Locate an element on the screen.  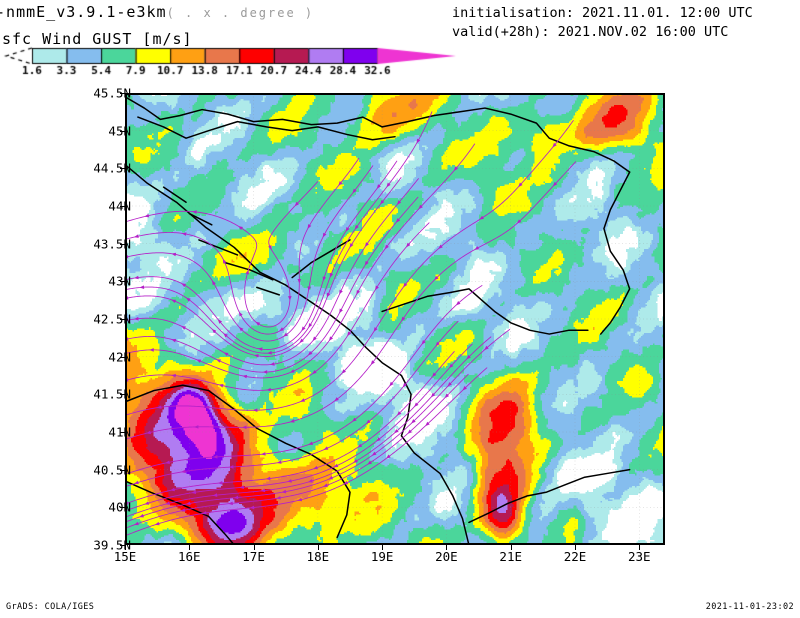
y-axis-label: 39.5N is located at coordinates (112, 545).